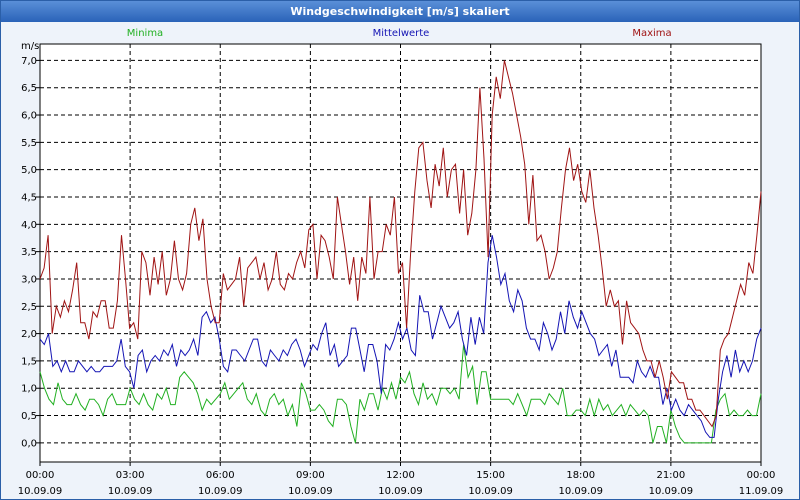 This screenshot has height=500, width=800. What do you see at coordinates (29, 307) in the screenshot?
I see `y-tick-label: 2,5` at bounding box center [29, 307].